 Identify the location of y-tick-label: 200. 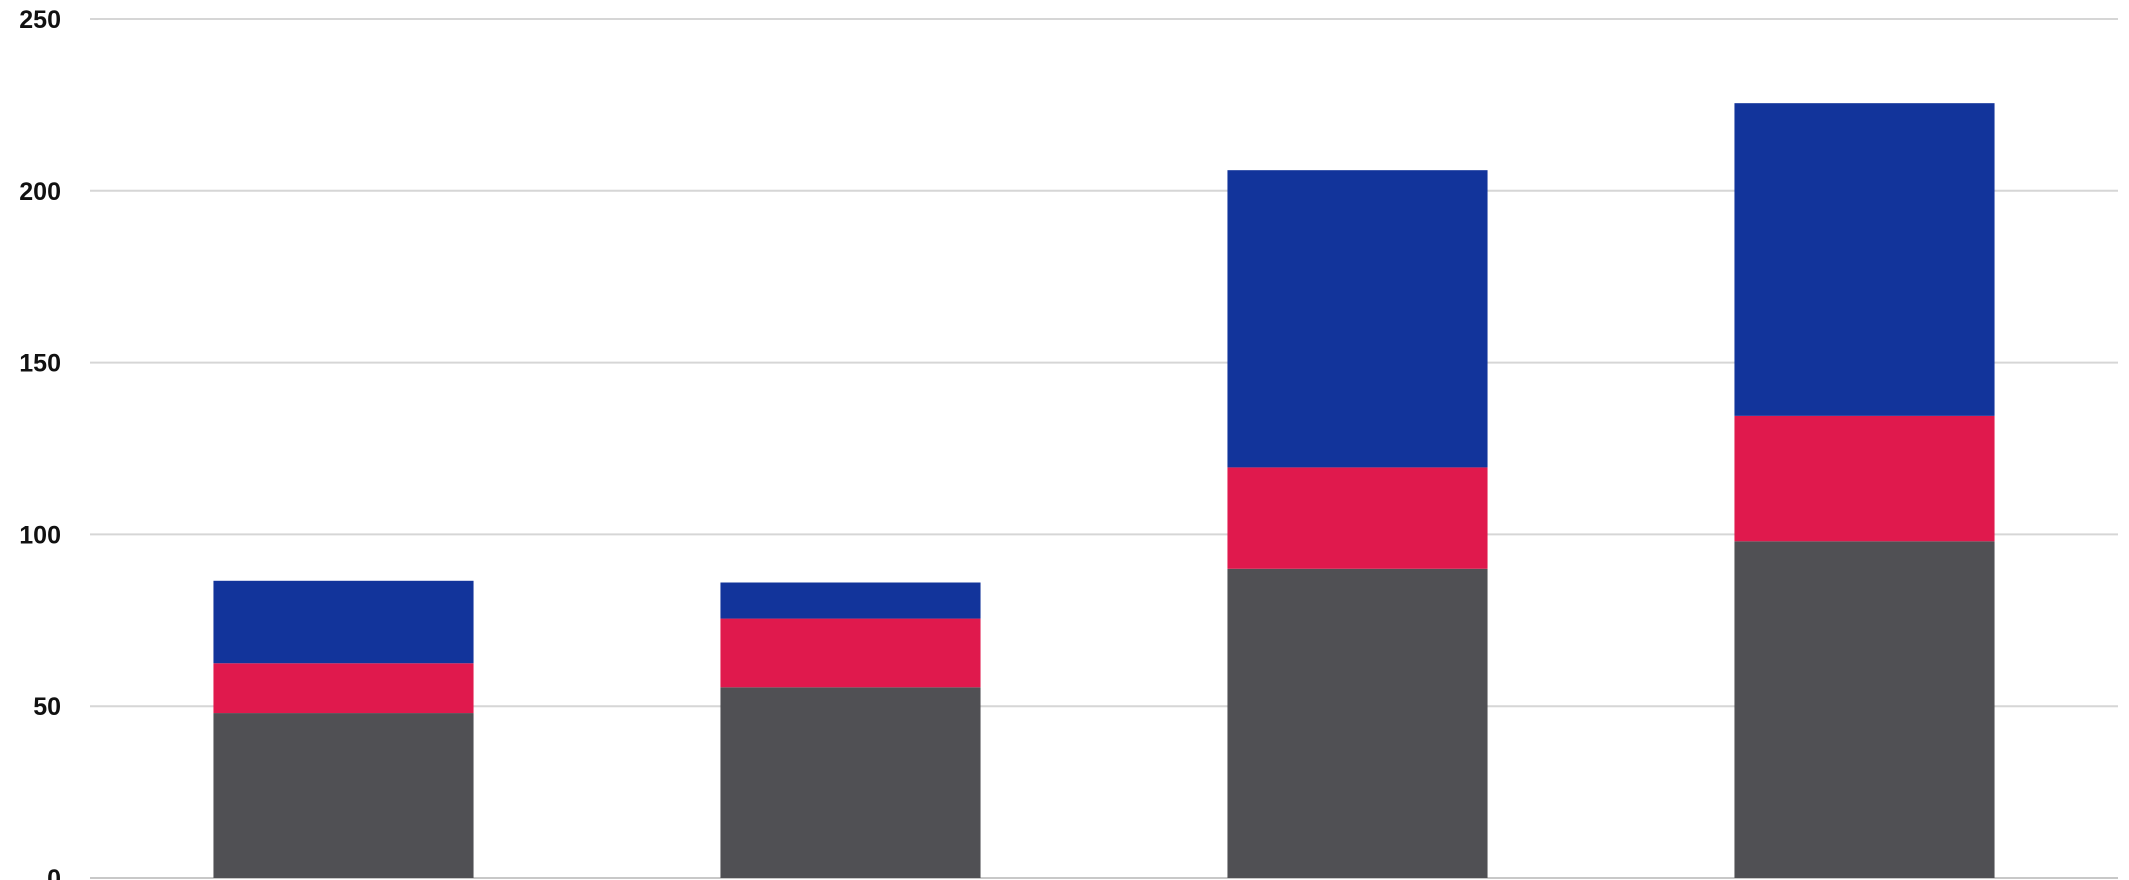
(40, 192).